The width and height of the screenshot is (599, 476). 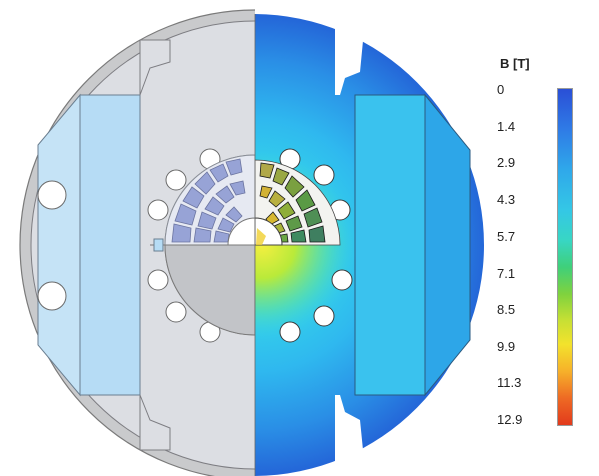 What do you see at coordinates (158, 245) in the screenshot?
I see `midplane-key` at bounding box center [158, 245].